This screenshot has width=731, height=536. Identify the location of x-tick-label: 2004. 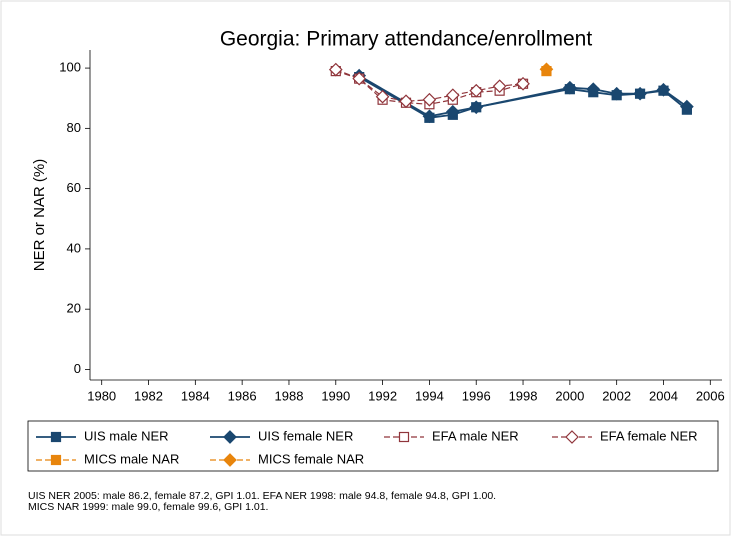
(663, 395).